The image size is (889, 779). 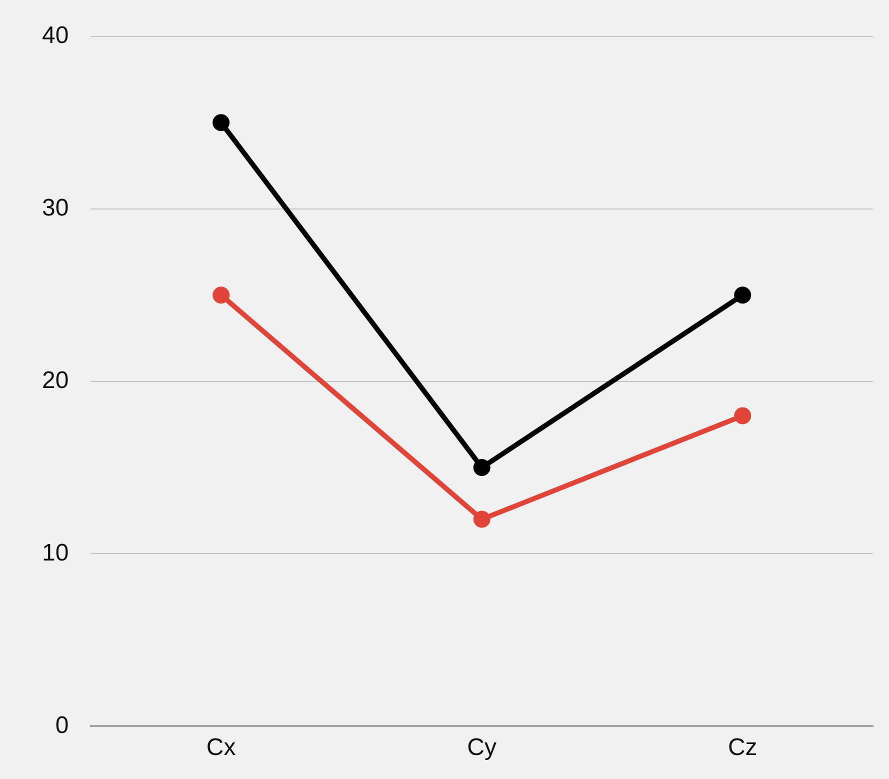 I want to click on y-tick-label: 30, so click(x=55, y=208).